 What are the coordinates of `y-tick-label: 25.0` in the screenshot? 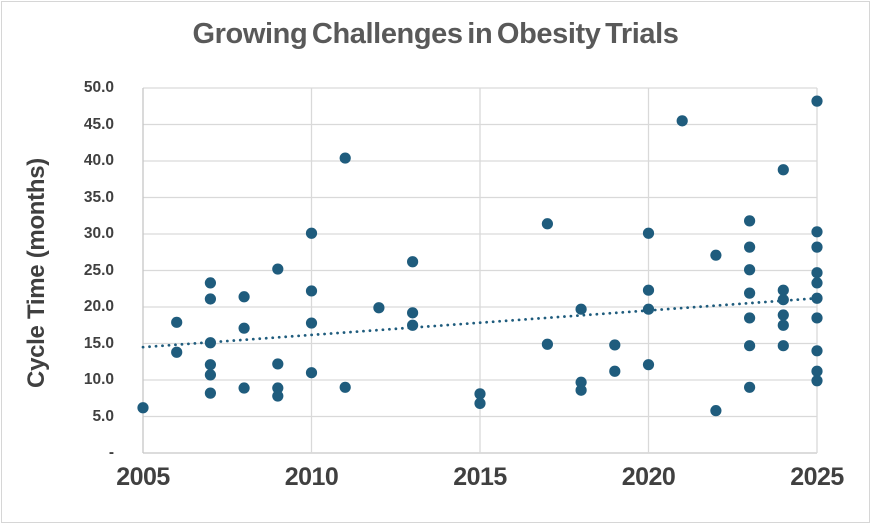 It's located at (98, 270).